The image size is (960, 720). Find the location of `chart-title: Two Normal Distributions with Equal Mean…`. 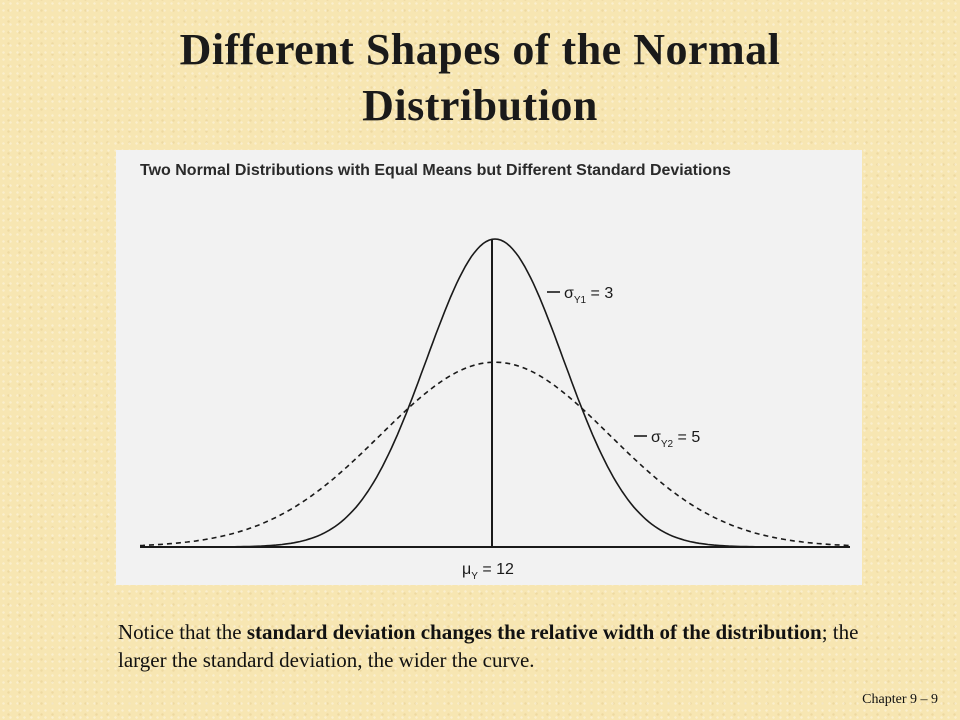

chart-title: Two Normal Distributions with Equal Mean… is located at coordinates (435, 170).